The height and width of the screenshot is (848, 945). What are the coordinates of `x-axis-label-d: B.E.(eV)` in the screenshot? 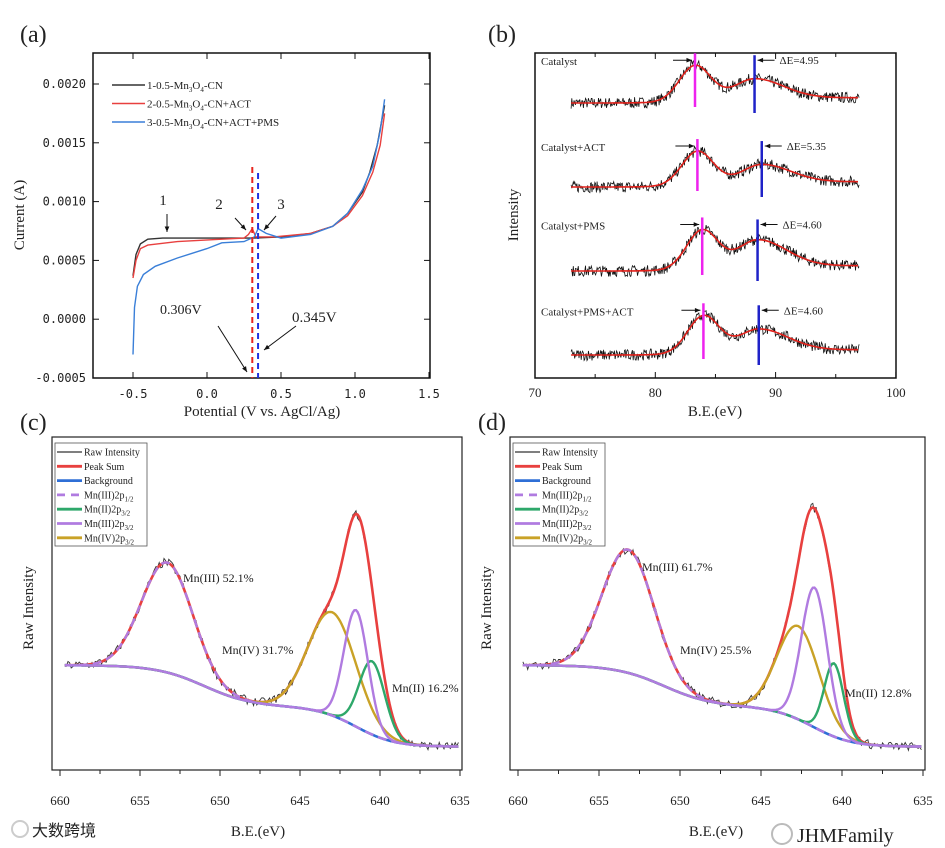 It's located at (716, 832).